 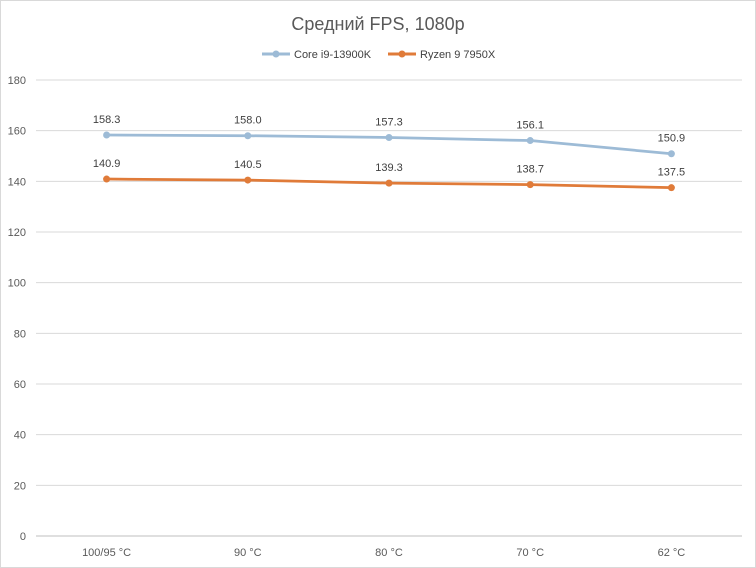 I want to click on data-label: 140.9, so click(x=107, y=164).